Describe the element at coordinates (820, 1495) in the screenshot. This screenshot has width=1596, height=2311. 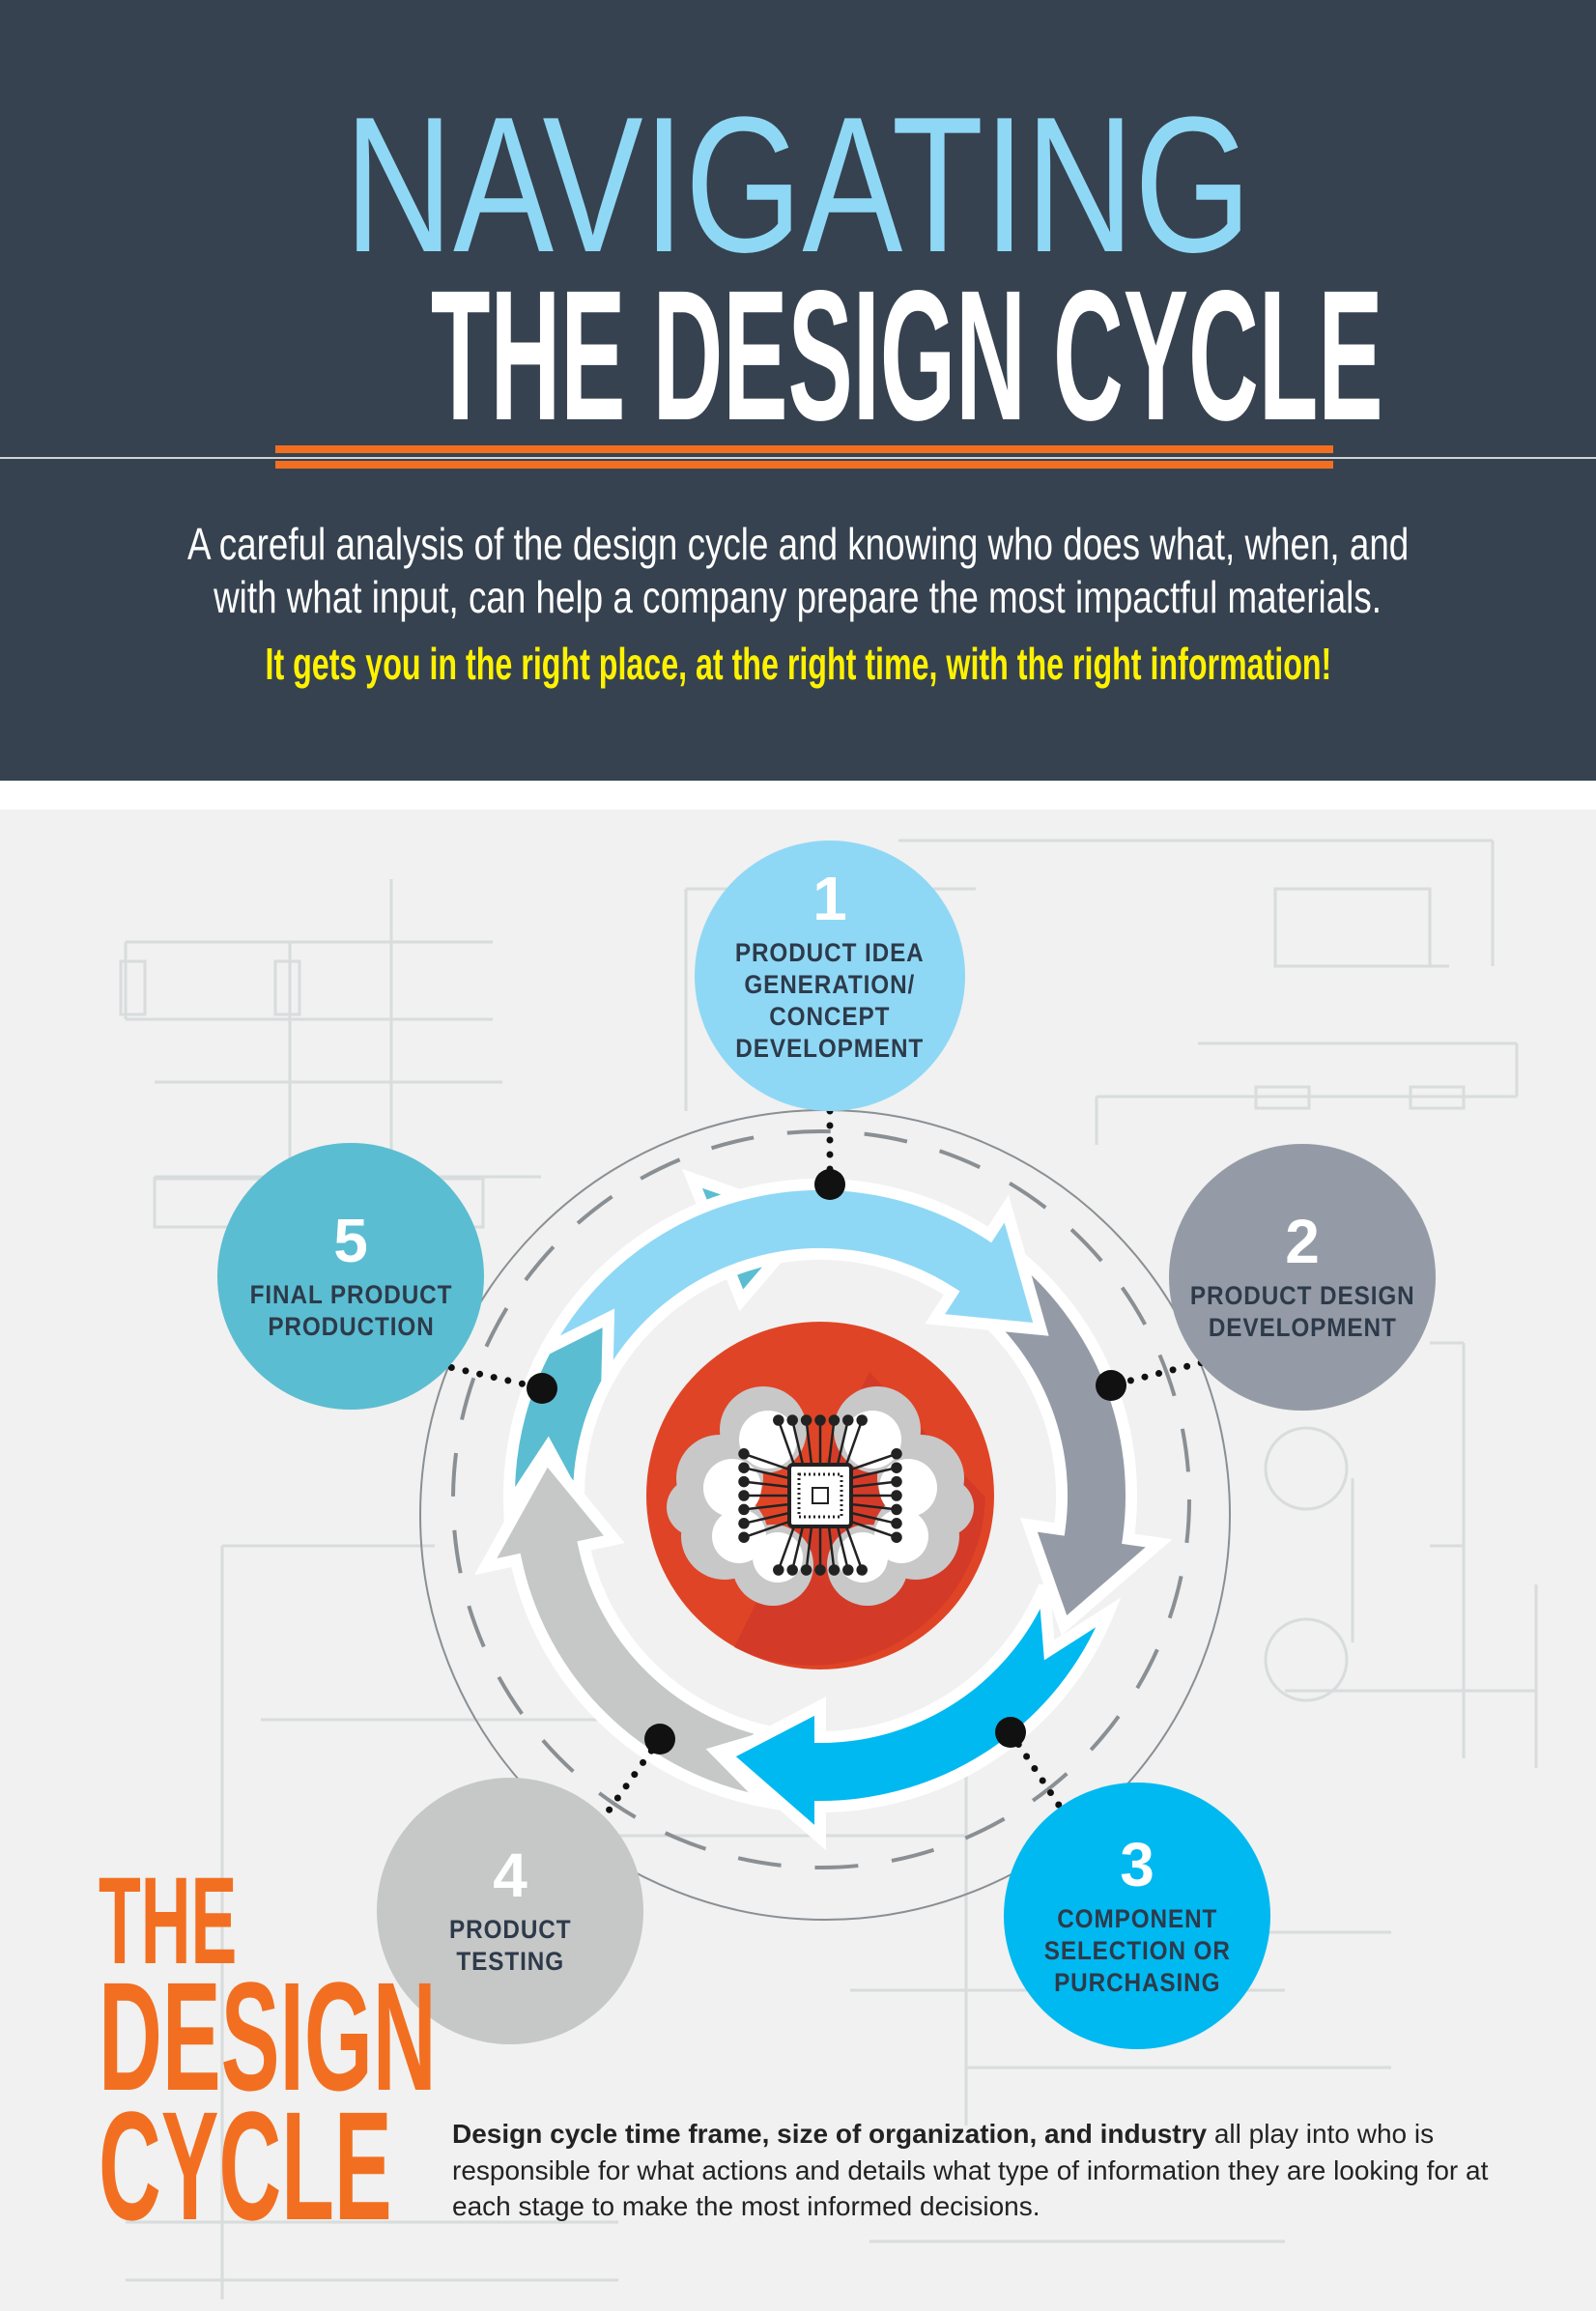
I see `brain-chip-icon` at that location.